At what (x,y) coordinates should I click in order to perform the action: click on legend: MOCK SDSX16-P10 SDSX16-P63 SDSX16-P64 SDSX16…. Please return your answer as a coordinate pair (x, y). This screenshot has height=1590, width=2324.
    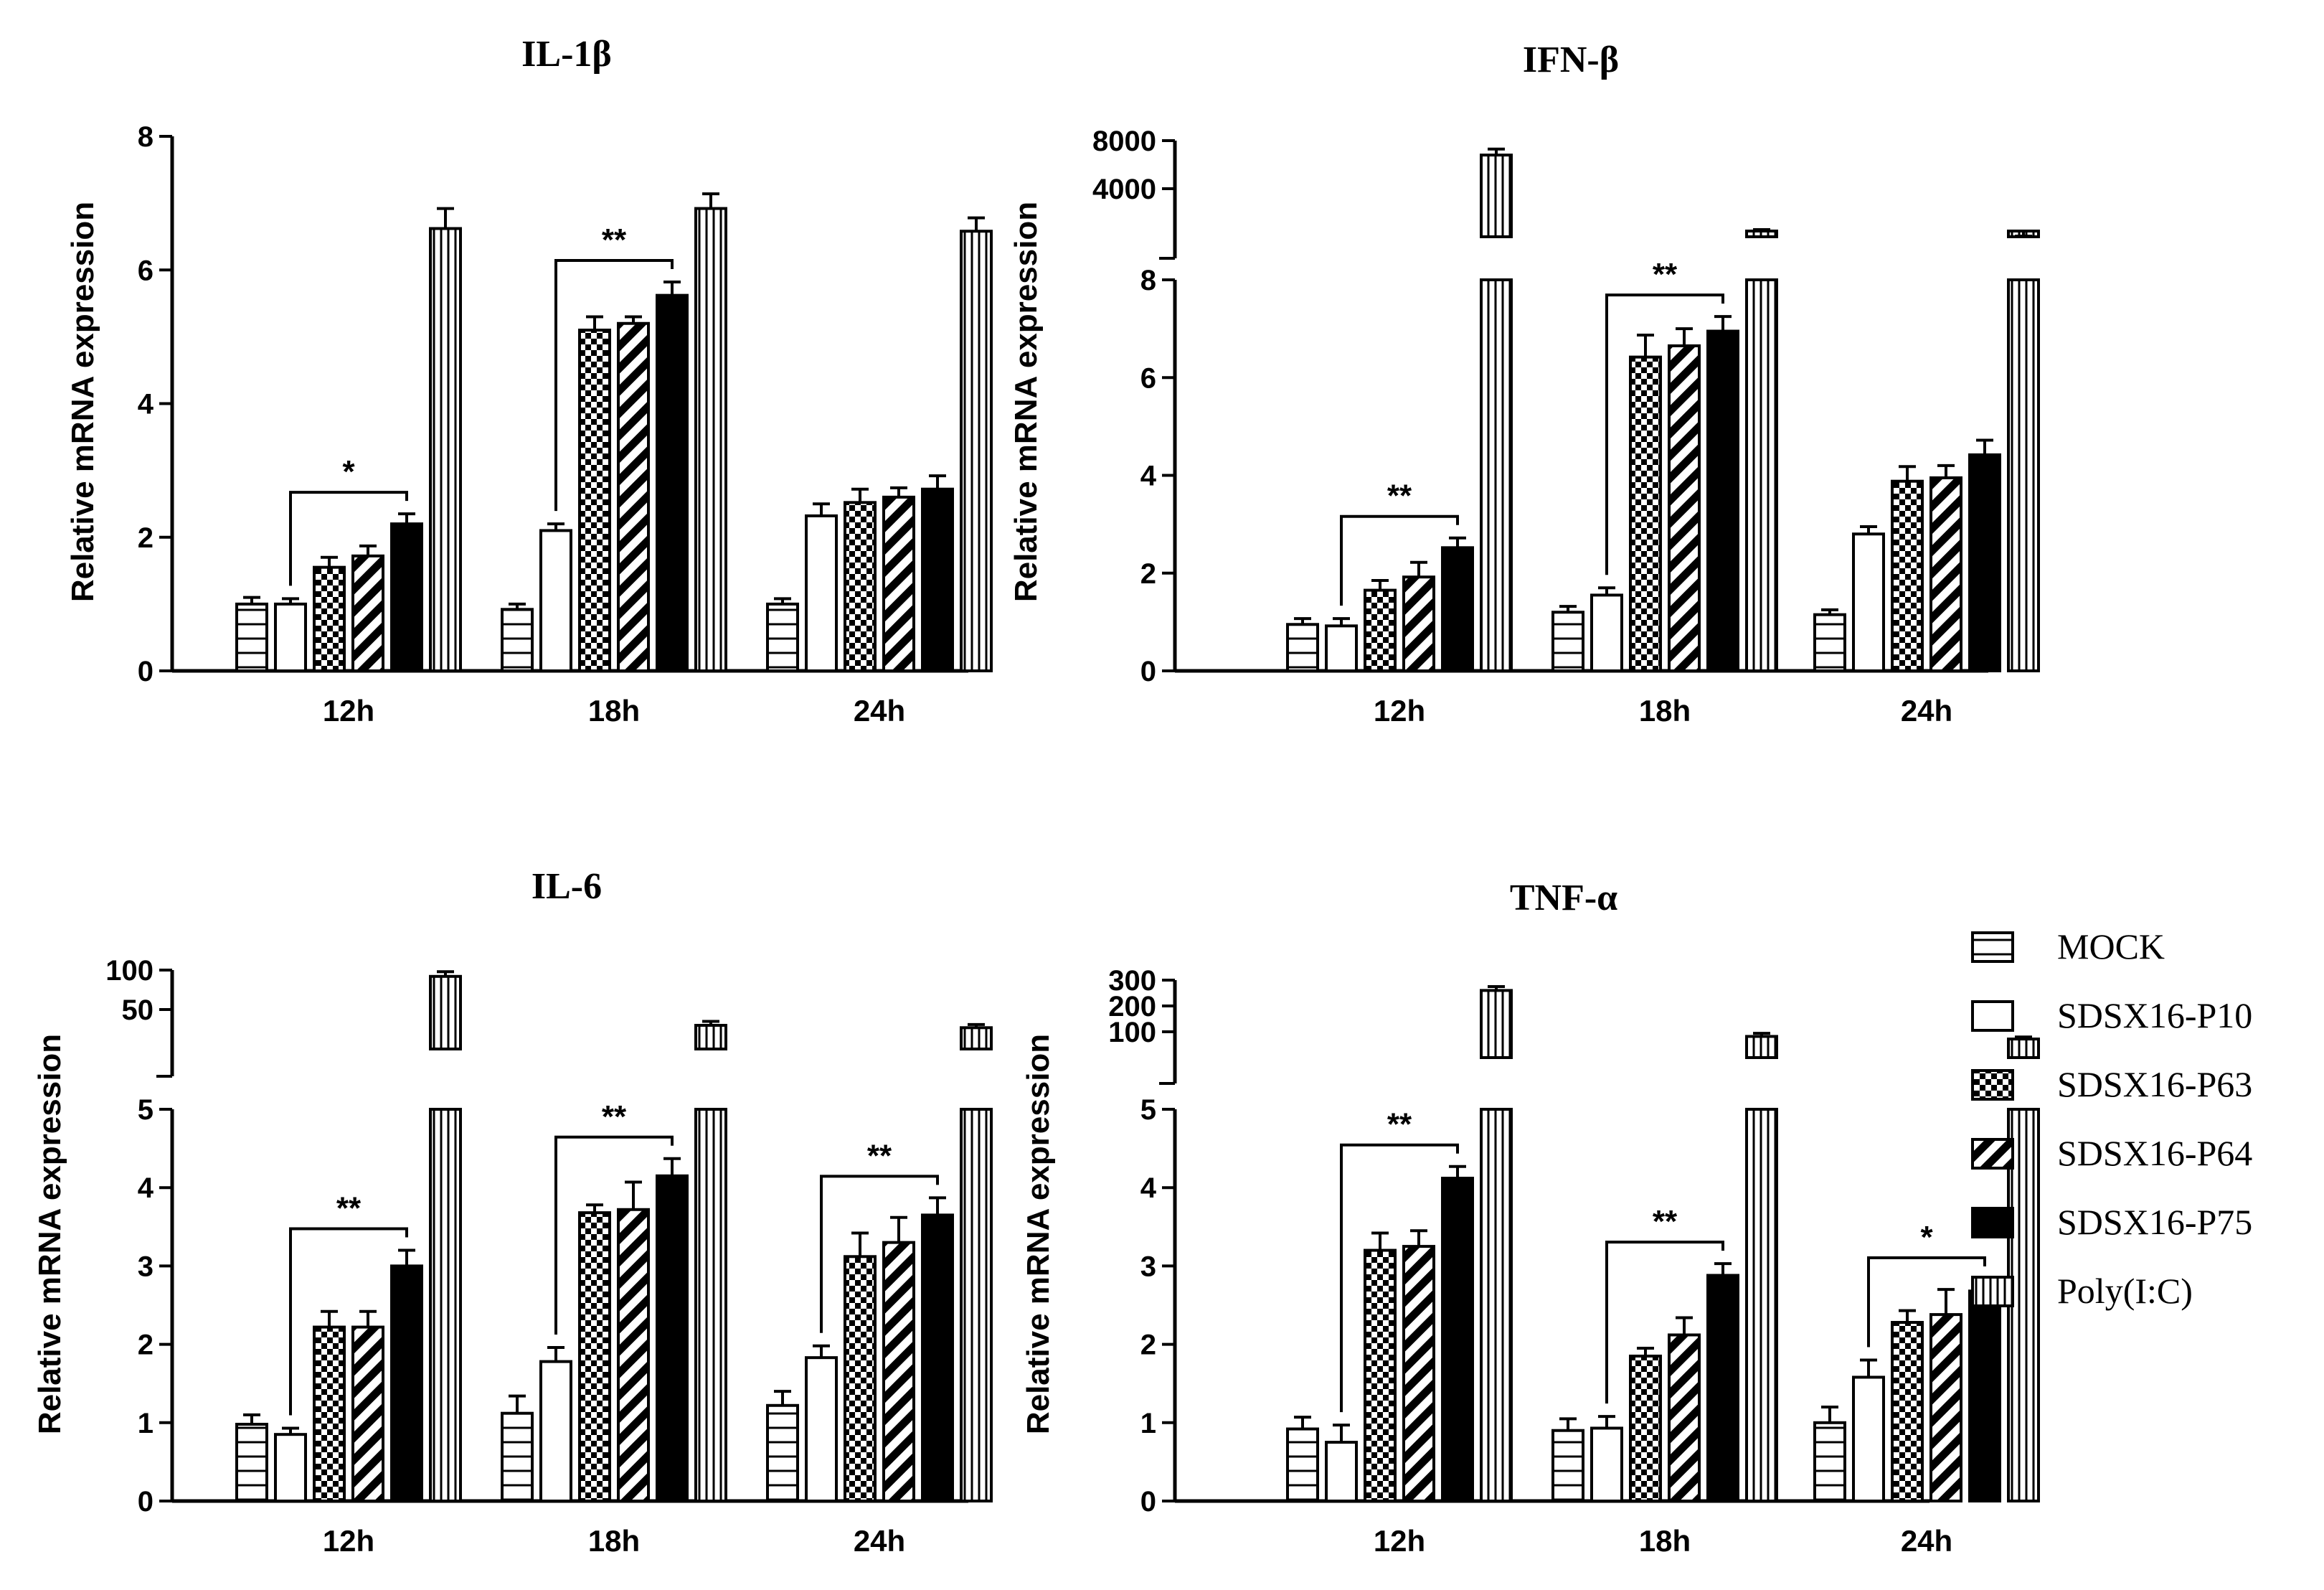
    Looking at the image, I should click on (2111, 1118).